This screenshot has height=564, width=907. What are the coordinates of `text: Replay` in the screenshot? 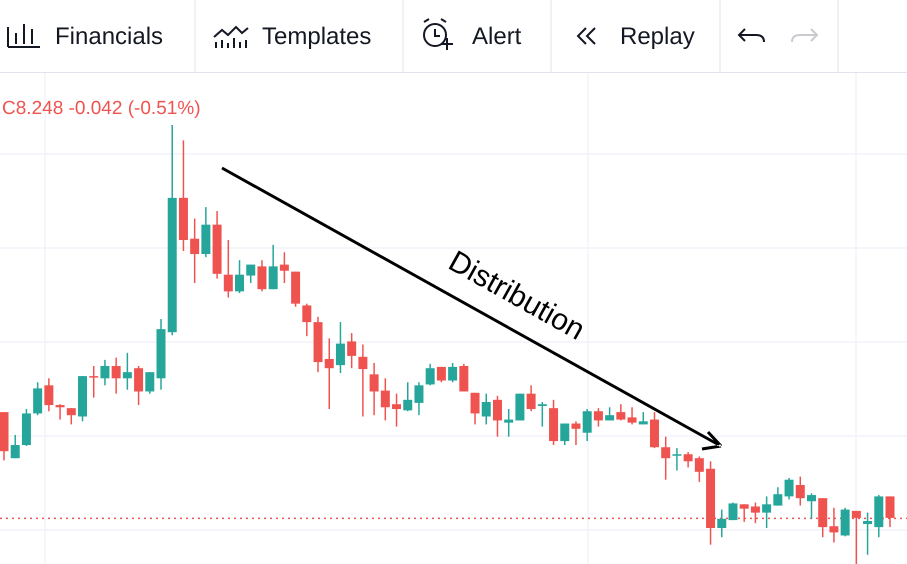 It's located at (657, 36).